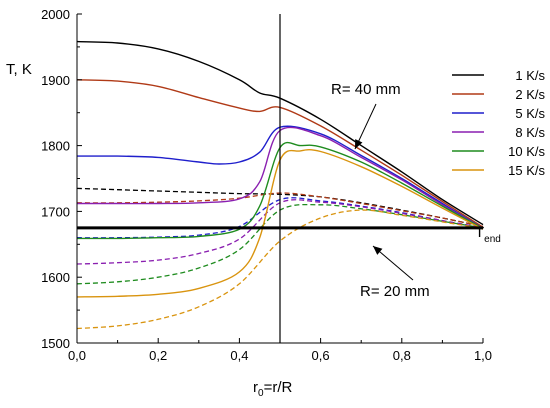 This screenshot has width=550, height=408. What do you see at coordinates (530, 132) in the screenshot?
I see `legend-label: 8 K/s` at bounding box center [530, 132].